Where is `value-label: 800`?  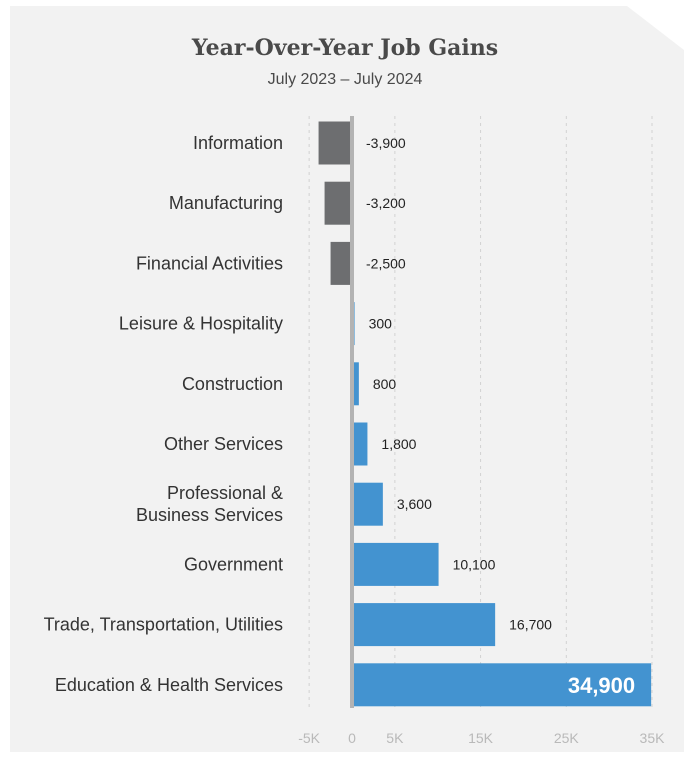 value-label: 800 is located at coordinates (385, 384).